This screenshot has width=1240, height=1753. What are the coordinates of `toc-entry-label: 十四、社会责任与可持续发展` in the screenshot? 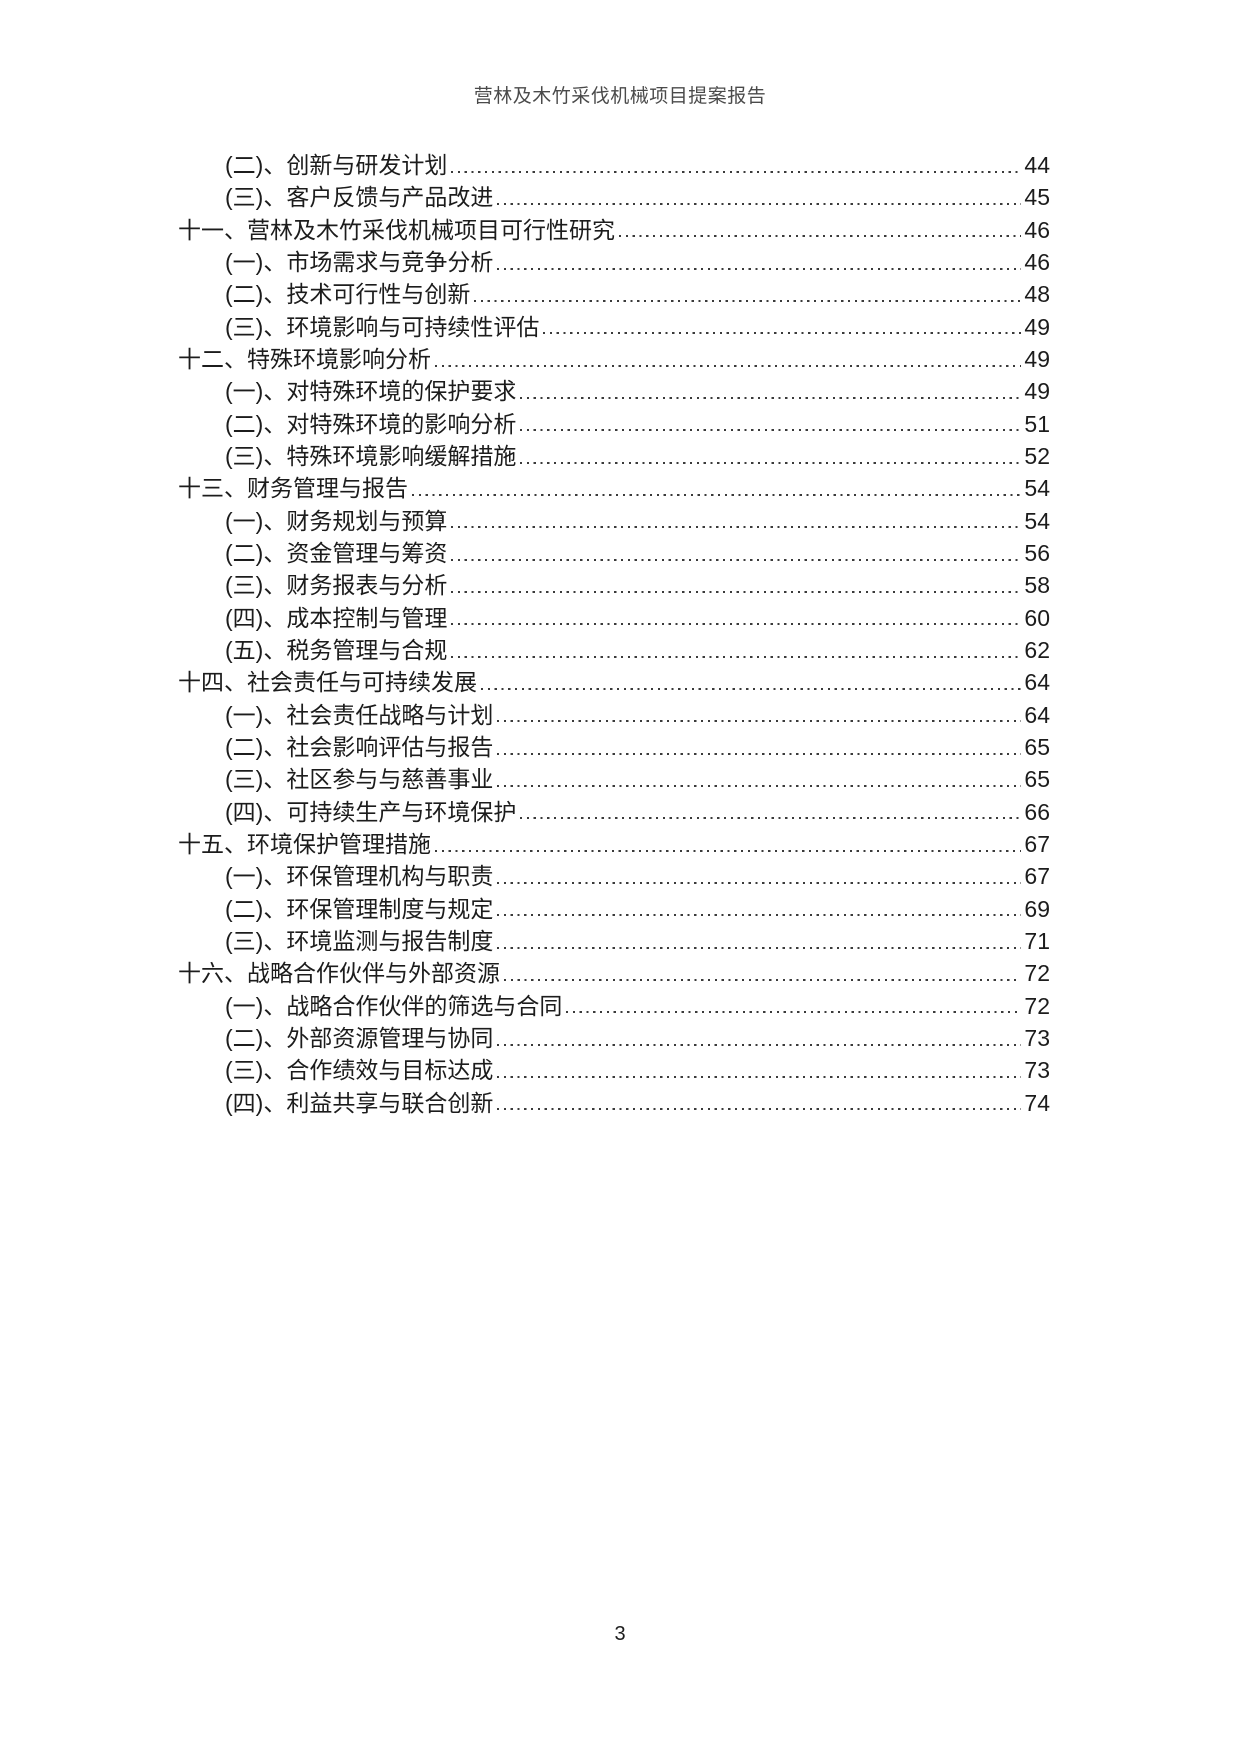 It's located at (327, 682).